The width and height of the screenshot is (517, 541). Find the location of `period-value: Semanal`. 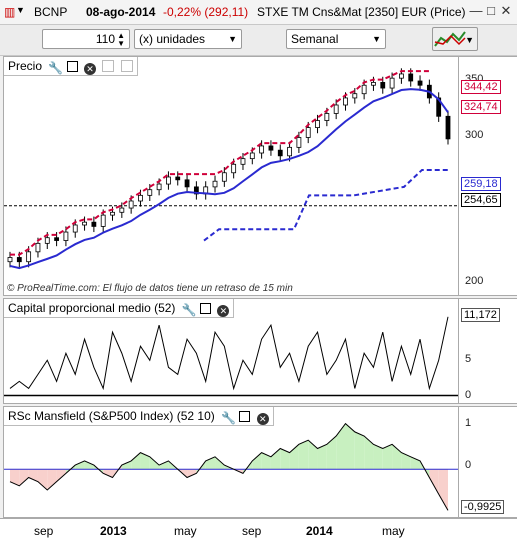

period-value: Semanal is located at coordinates (315, 39).